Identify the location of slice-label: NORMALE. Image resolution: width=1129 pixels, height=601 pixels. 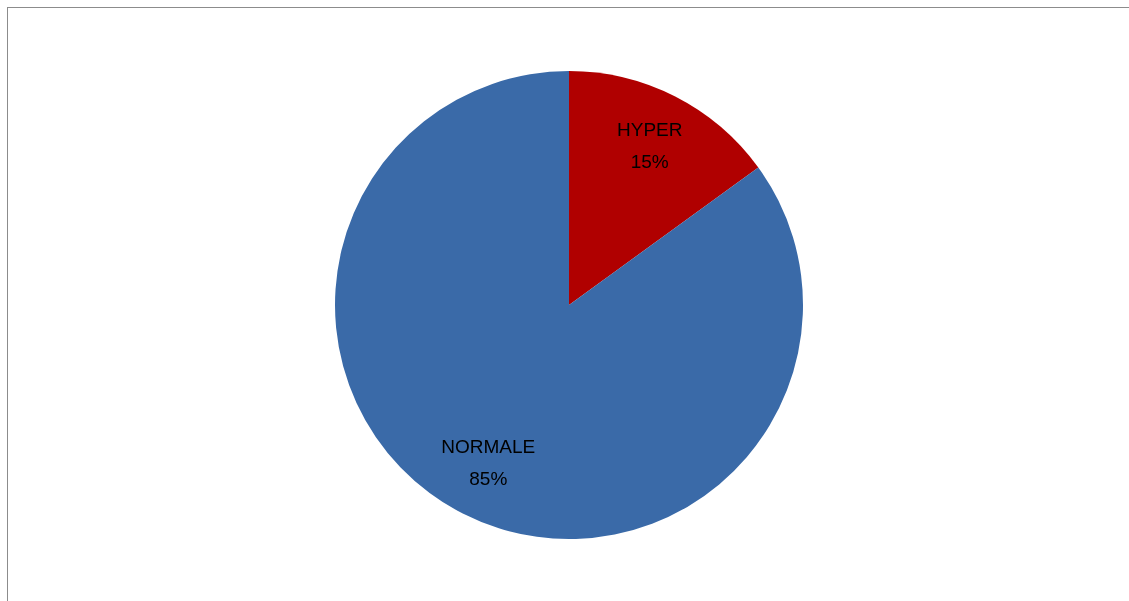
(488, 446).